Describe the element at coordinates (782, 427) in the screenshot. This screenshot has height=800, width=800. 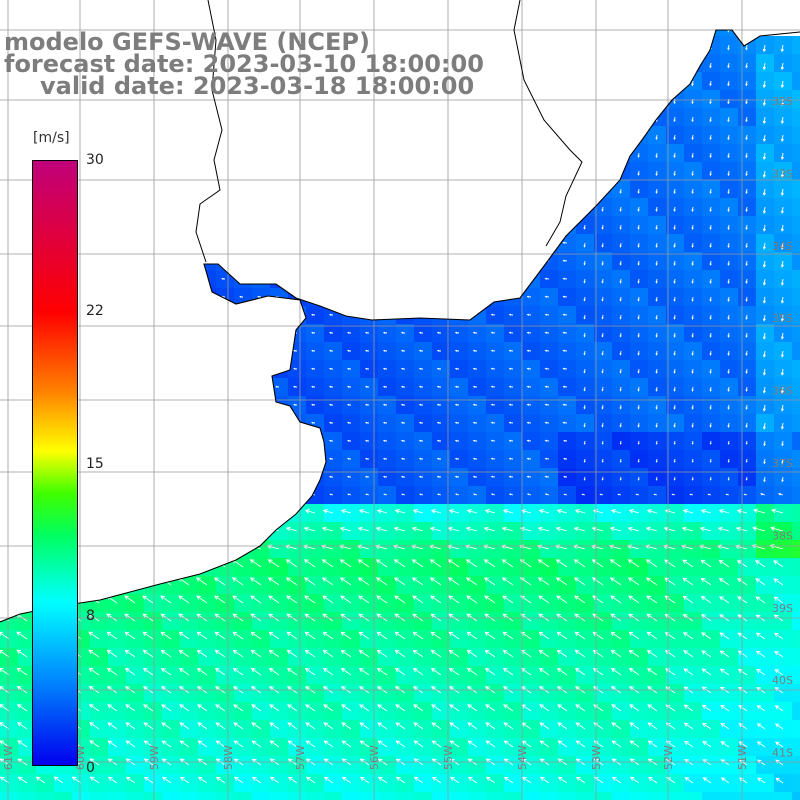
I see `latitude-labels: 32S 33S 34S 35S 36S 37S 38S 39S 40S 41S` at that location.